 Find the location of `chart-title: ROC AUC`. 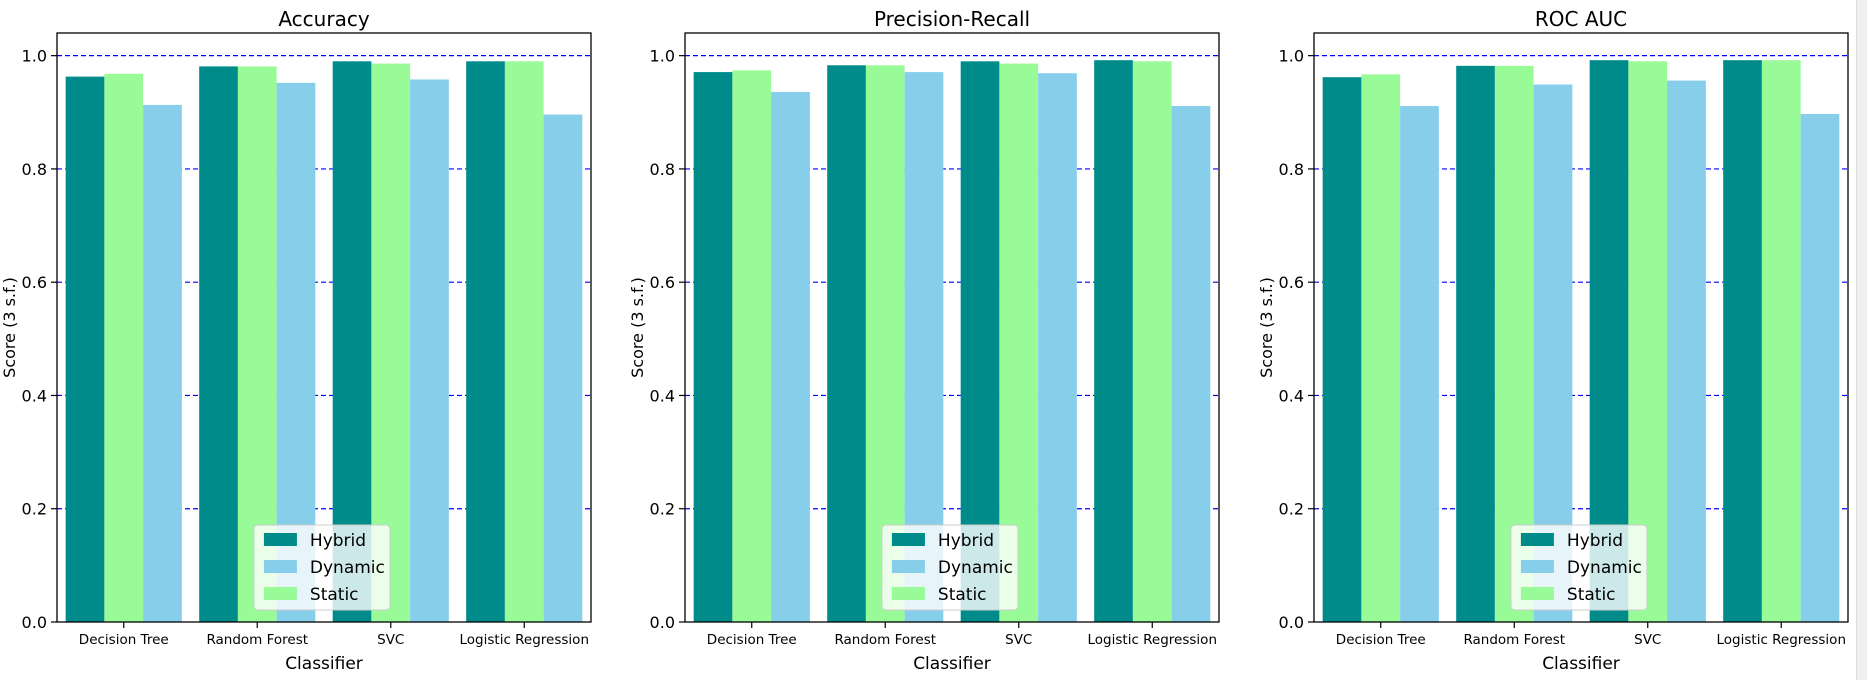

chart-title: ROC AUC is located at coordinates (1581, 19).